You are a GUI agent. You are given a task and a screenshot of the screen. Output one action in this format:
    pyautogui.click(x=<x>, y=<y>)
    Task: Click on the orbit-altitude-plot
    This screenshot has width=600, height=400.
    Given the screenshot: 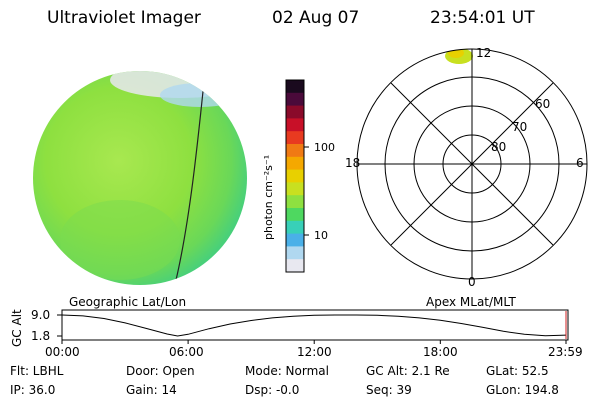 What is the action you would take?
    pyautogui.click(x=313, y=326)
    